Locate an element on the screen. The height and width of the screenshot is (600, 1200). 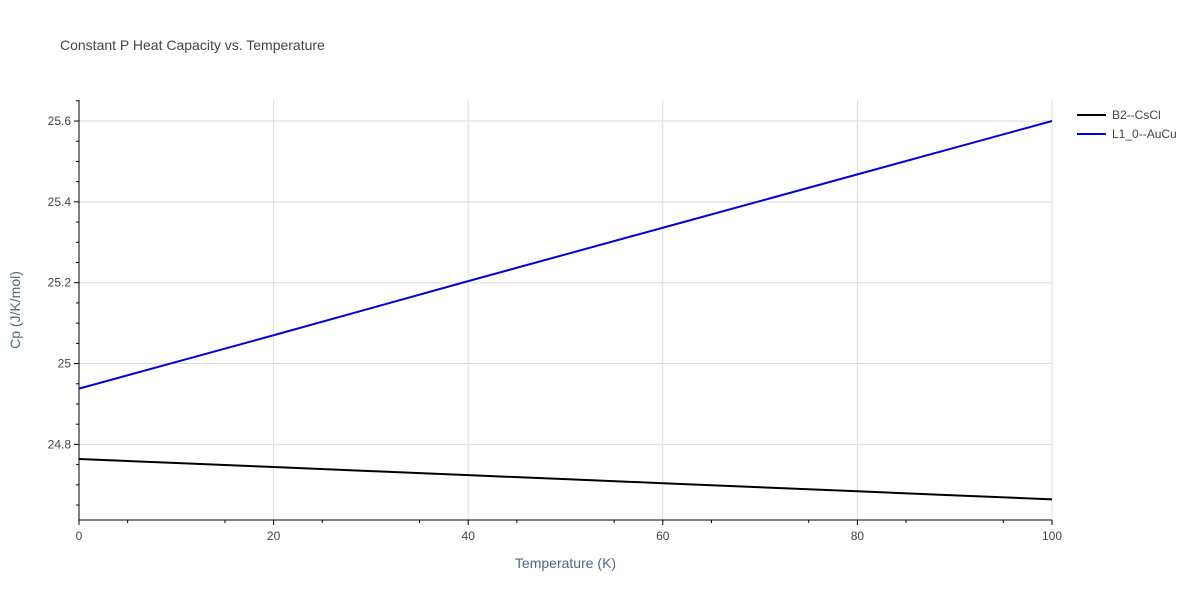
y-tick-label: 25 is located at coordinates (65, 364).